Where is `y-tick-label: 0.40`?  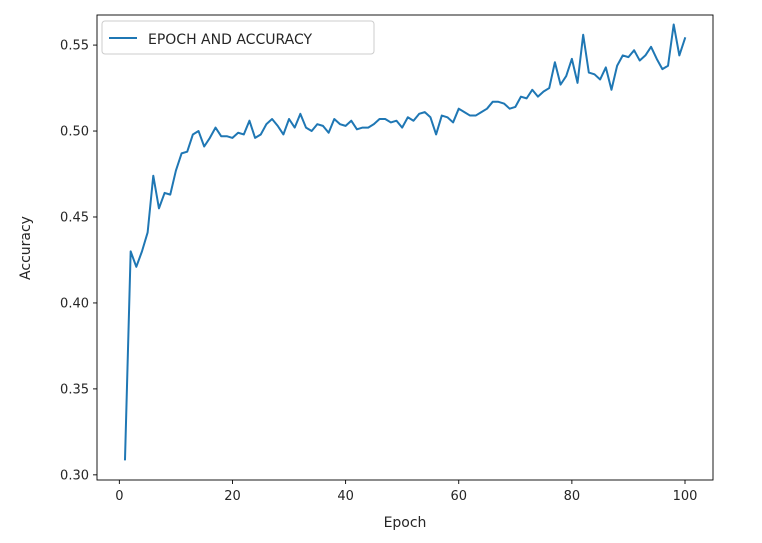
y-tick-label: 0.40 is located at coordinates (74, 303).